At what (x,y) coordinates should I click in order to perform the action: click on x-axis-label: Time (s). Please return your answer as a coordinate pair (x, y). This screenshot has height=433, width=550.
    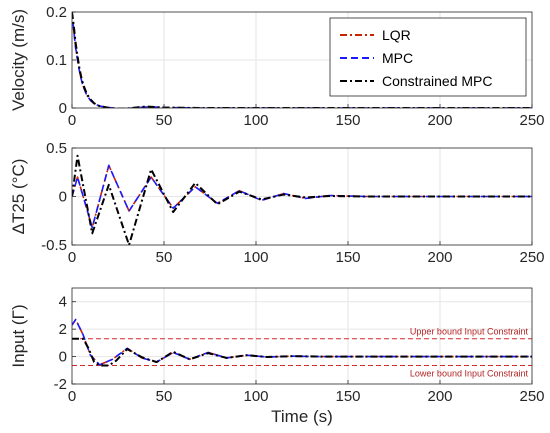
    Looking at the image, I should click on (302, 416).